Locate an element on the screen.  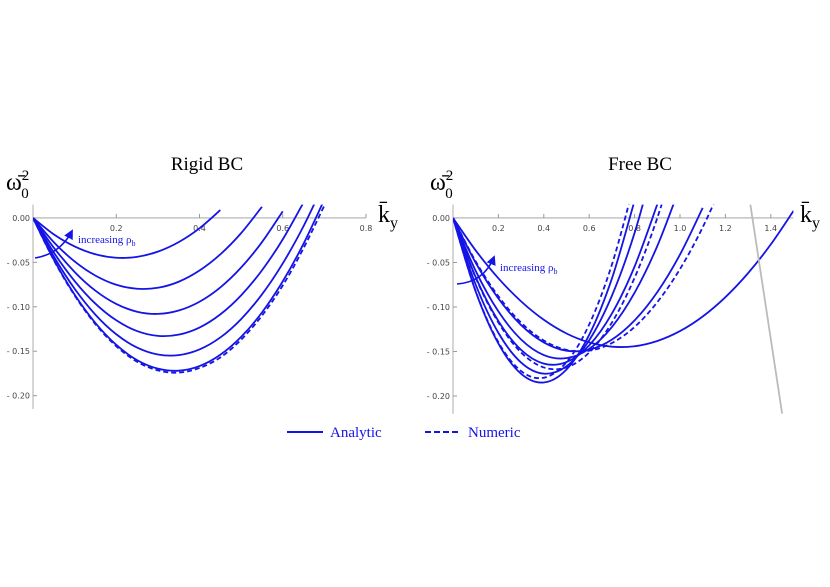
x-tick-label: 0.4 is located at coordinates (543, 228).